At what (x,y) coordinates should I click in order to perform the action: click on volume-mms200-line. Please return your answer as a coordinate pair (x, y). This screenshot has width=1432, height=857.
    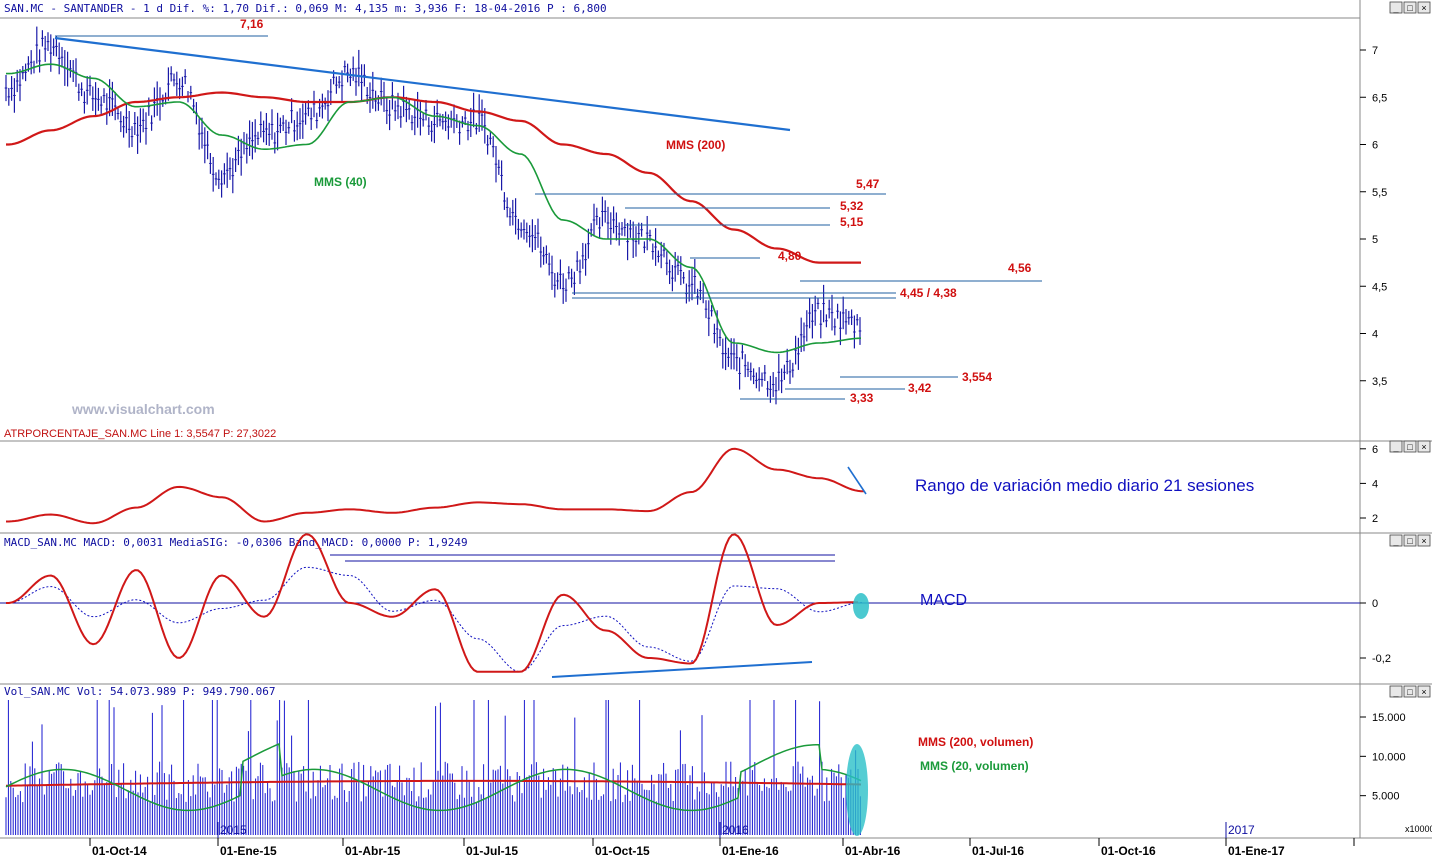
    Looking at the image, I should click on (434, 783).